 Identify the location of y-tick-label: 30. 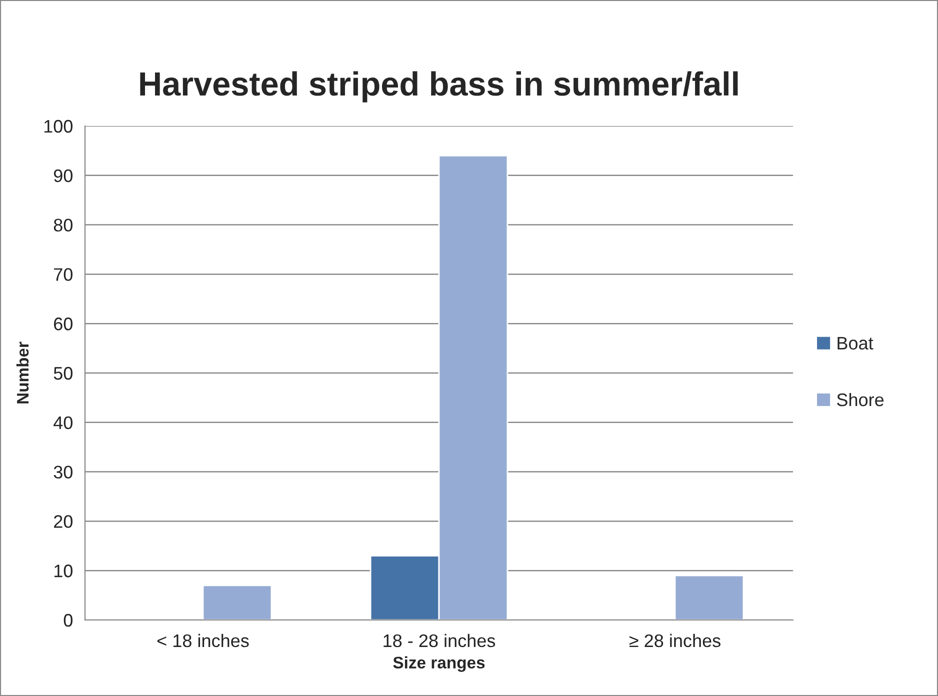
(63, 472).